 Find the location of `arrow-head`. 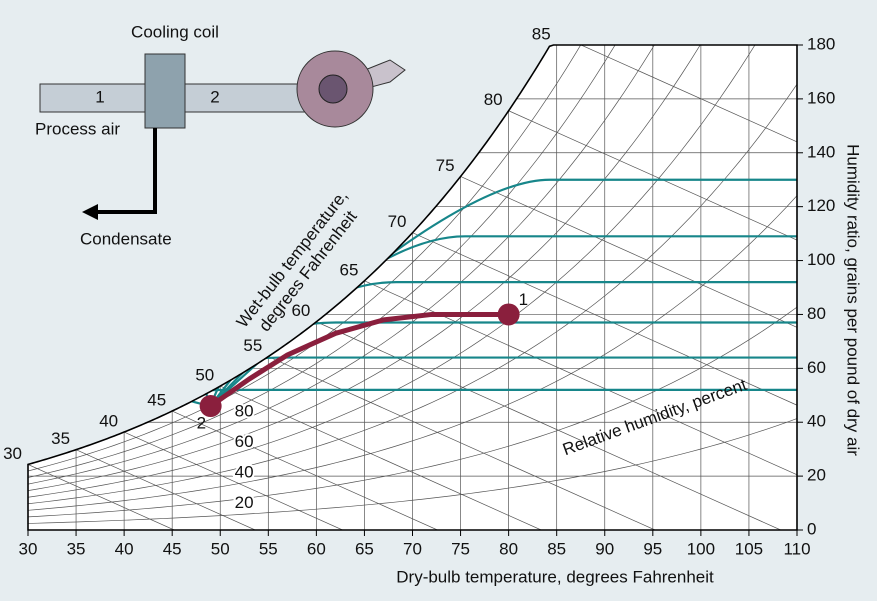

arrow-head is located at coordinates (90, 212).